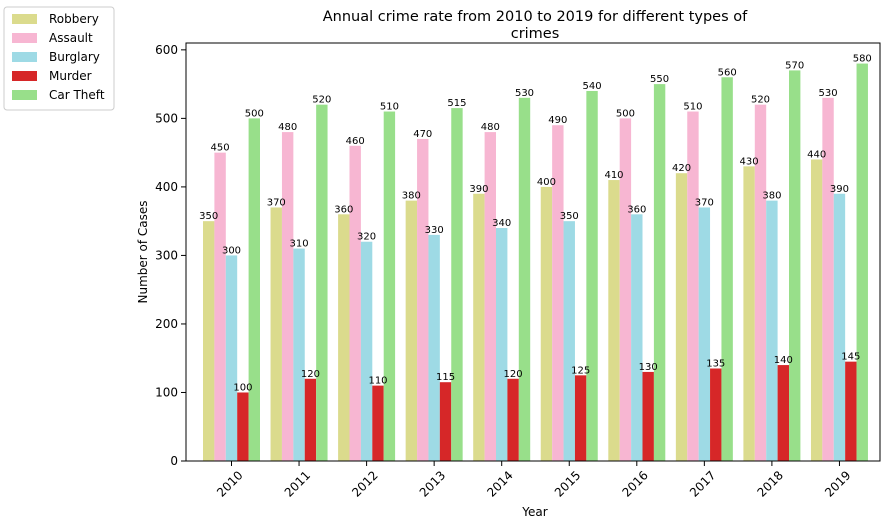  Describe the element at coordinates (166, 255) in the screenshot. I see `y-tick-label: 300` at that location.